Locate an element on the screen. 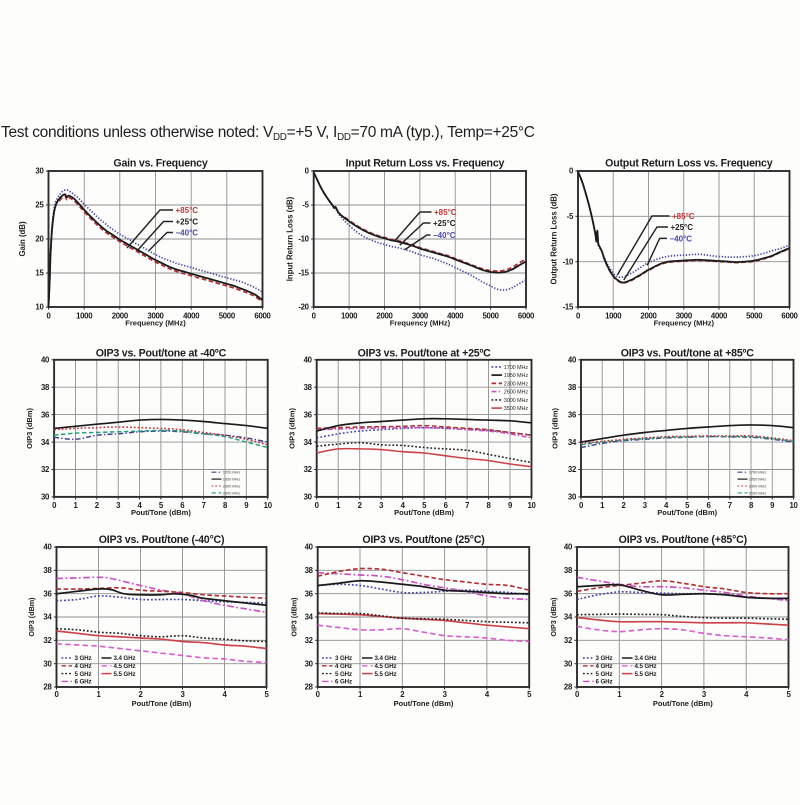  svg-text: Input Return Loss (dB) is located at coordinates (290, 238).